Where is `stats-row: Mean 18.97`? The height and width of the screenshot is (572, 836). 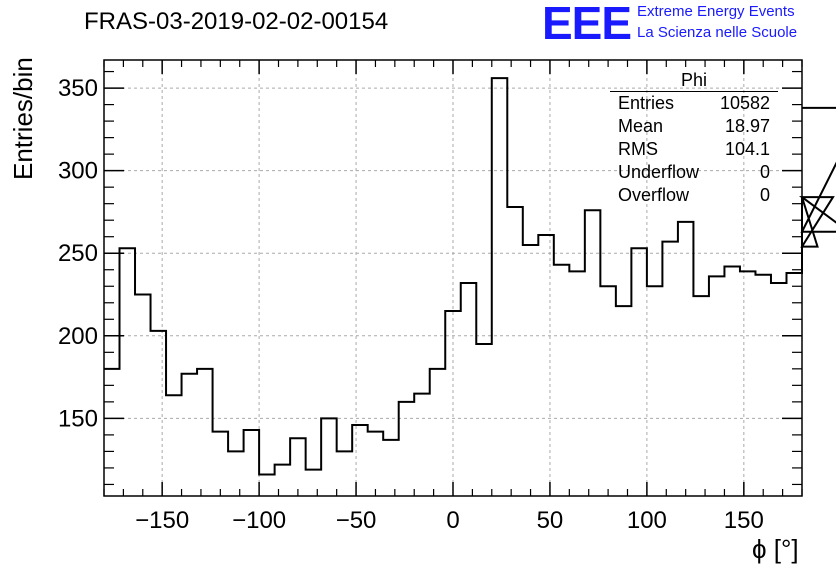
stats-row: Mean 18.97 is located at coordinates (694, 126).